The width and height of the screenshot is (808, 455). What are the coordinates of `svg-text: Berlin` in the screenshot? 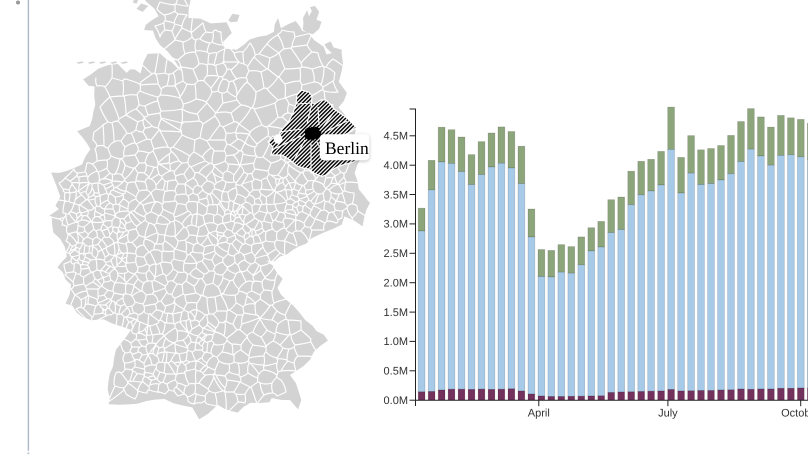 It's located at (347, 148).